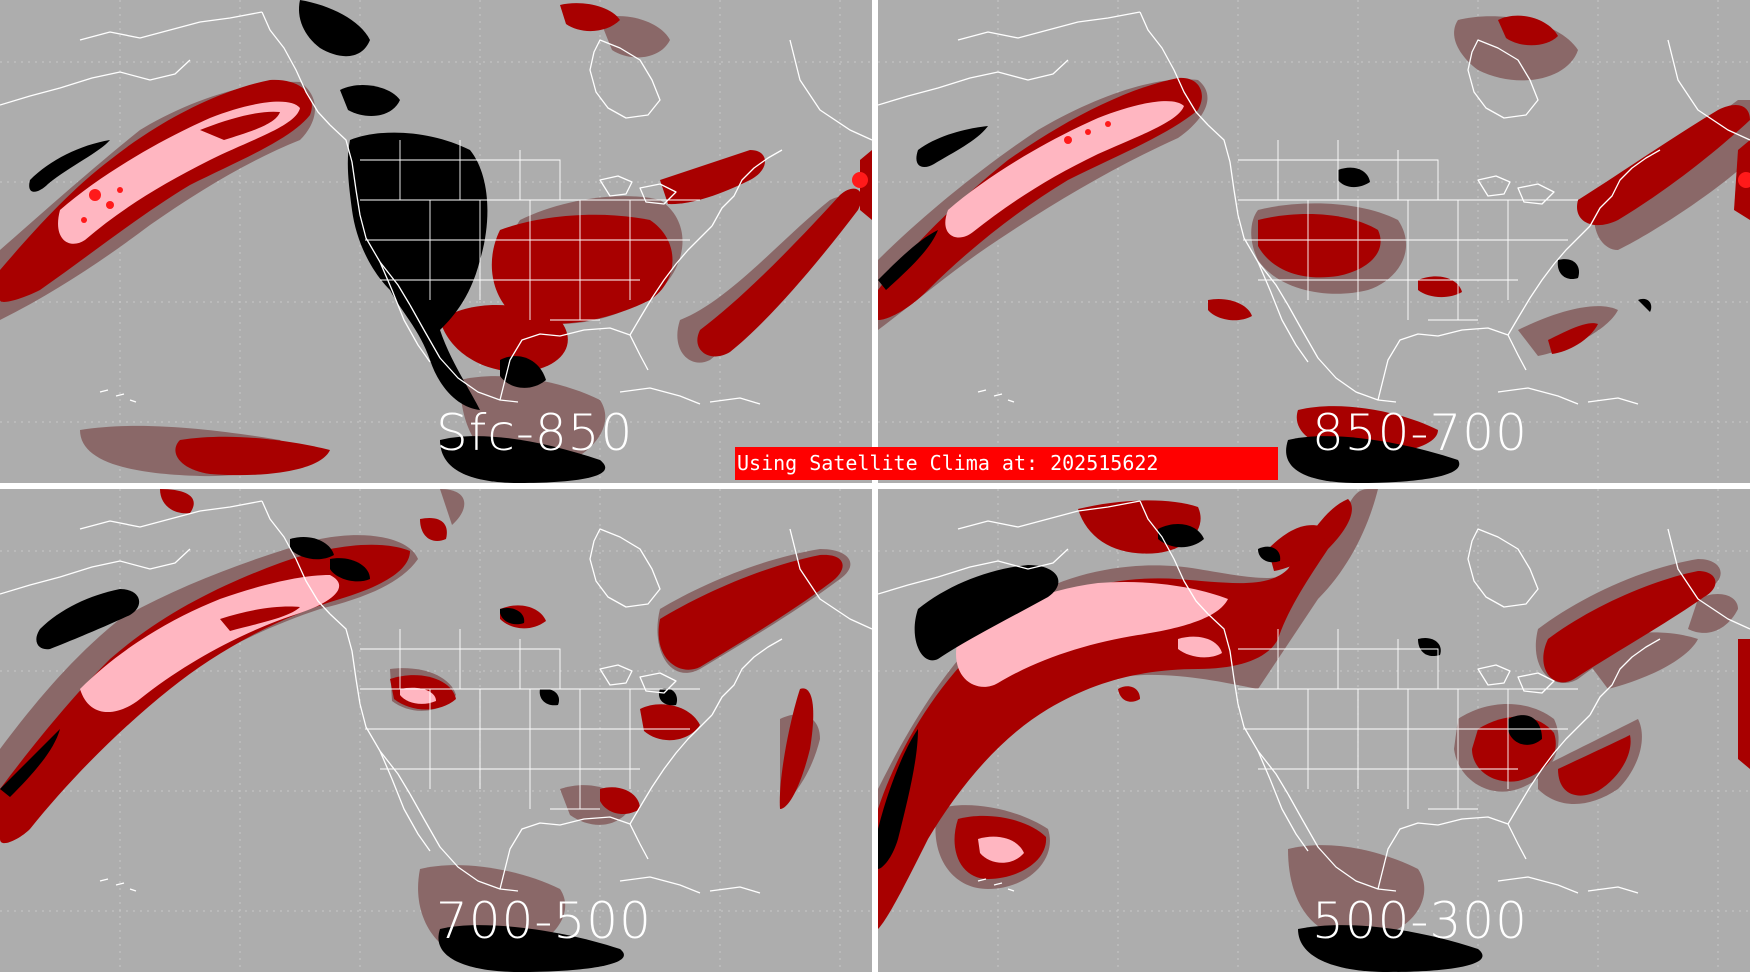 The height and width of the screenshot is (976, 1750). Describe the element at coordinates (544, 921) in the screenshot. I see `pressure-layer-label: 700-500` at that location.